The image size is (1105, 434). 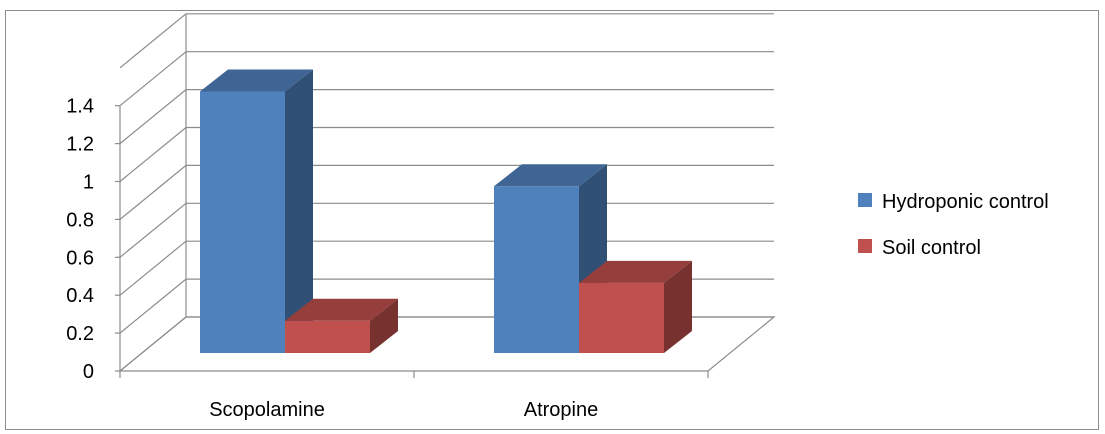 What do you see at coordinates (88, 183) in the screenshot?
I see `y-tick-label: 1` at bounding box center [88, 183].